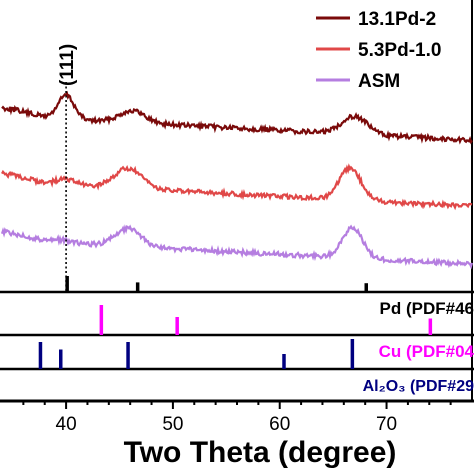 The image size is (474, 474). What do you see at coordinates (399, 50) in the screenshot?
I see `legend-label: 5.3Pd-1.0` at bounding box center [399, 50].